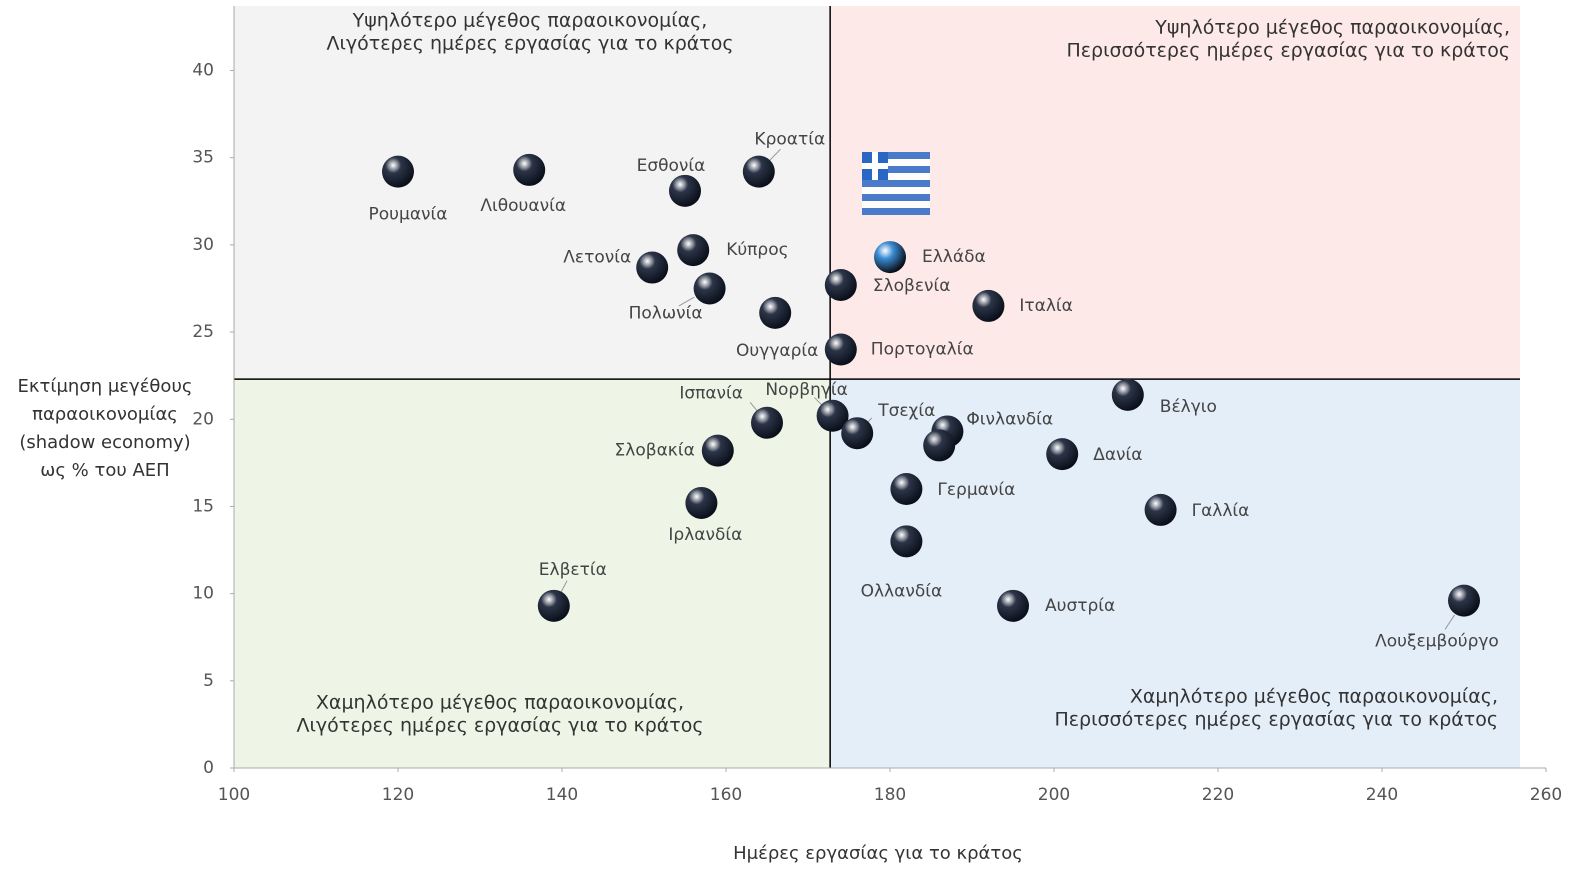 The image size is (1581, 876). What do you see at coordinates (203, 419) in the screenshot?
I see `y-tick-label: 20` at bounding box center [203, 419].